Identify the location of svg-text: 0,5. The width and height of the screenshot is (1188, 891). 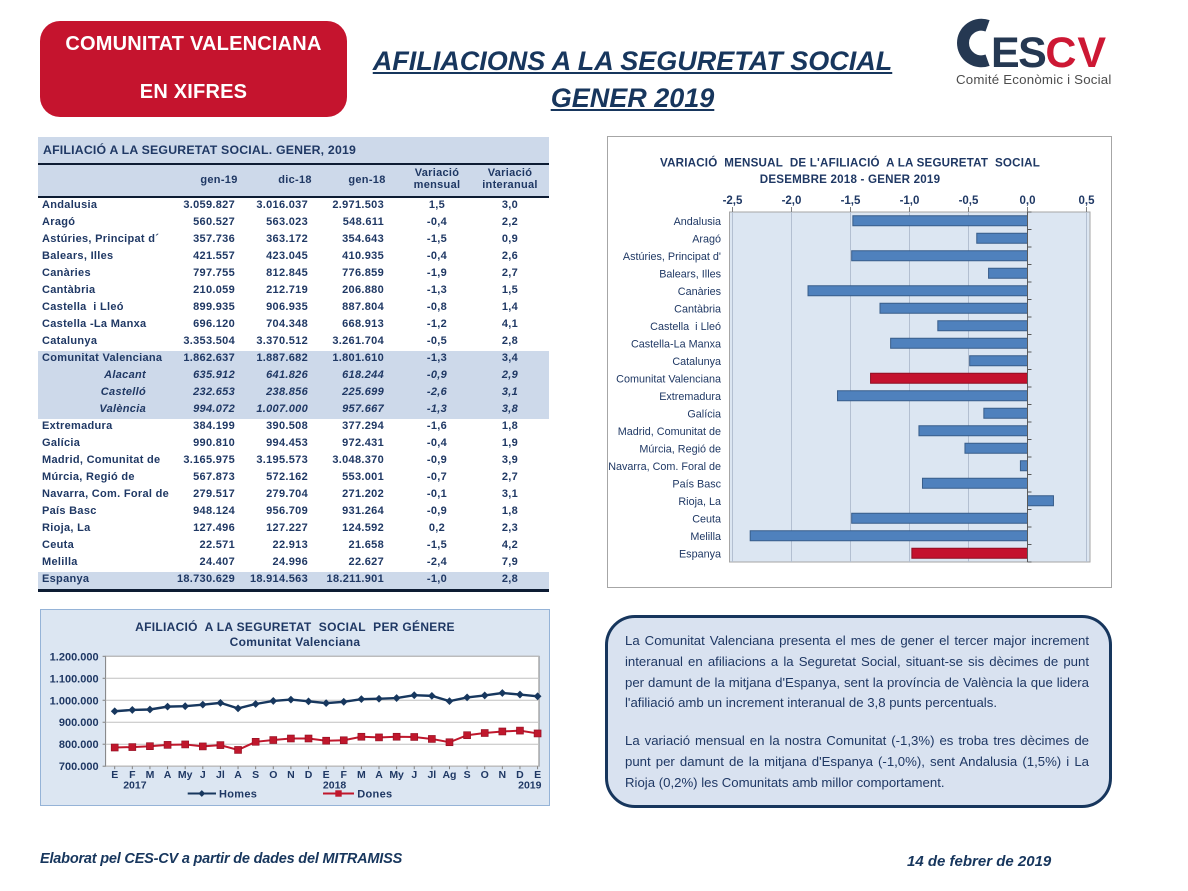
(1087, 201).